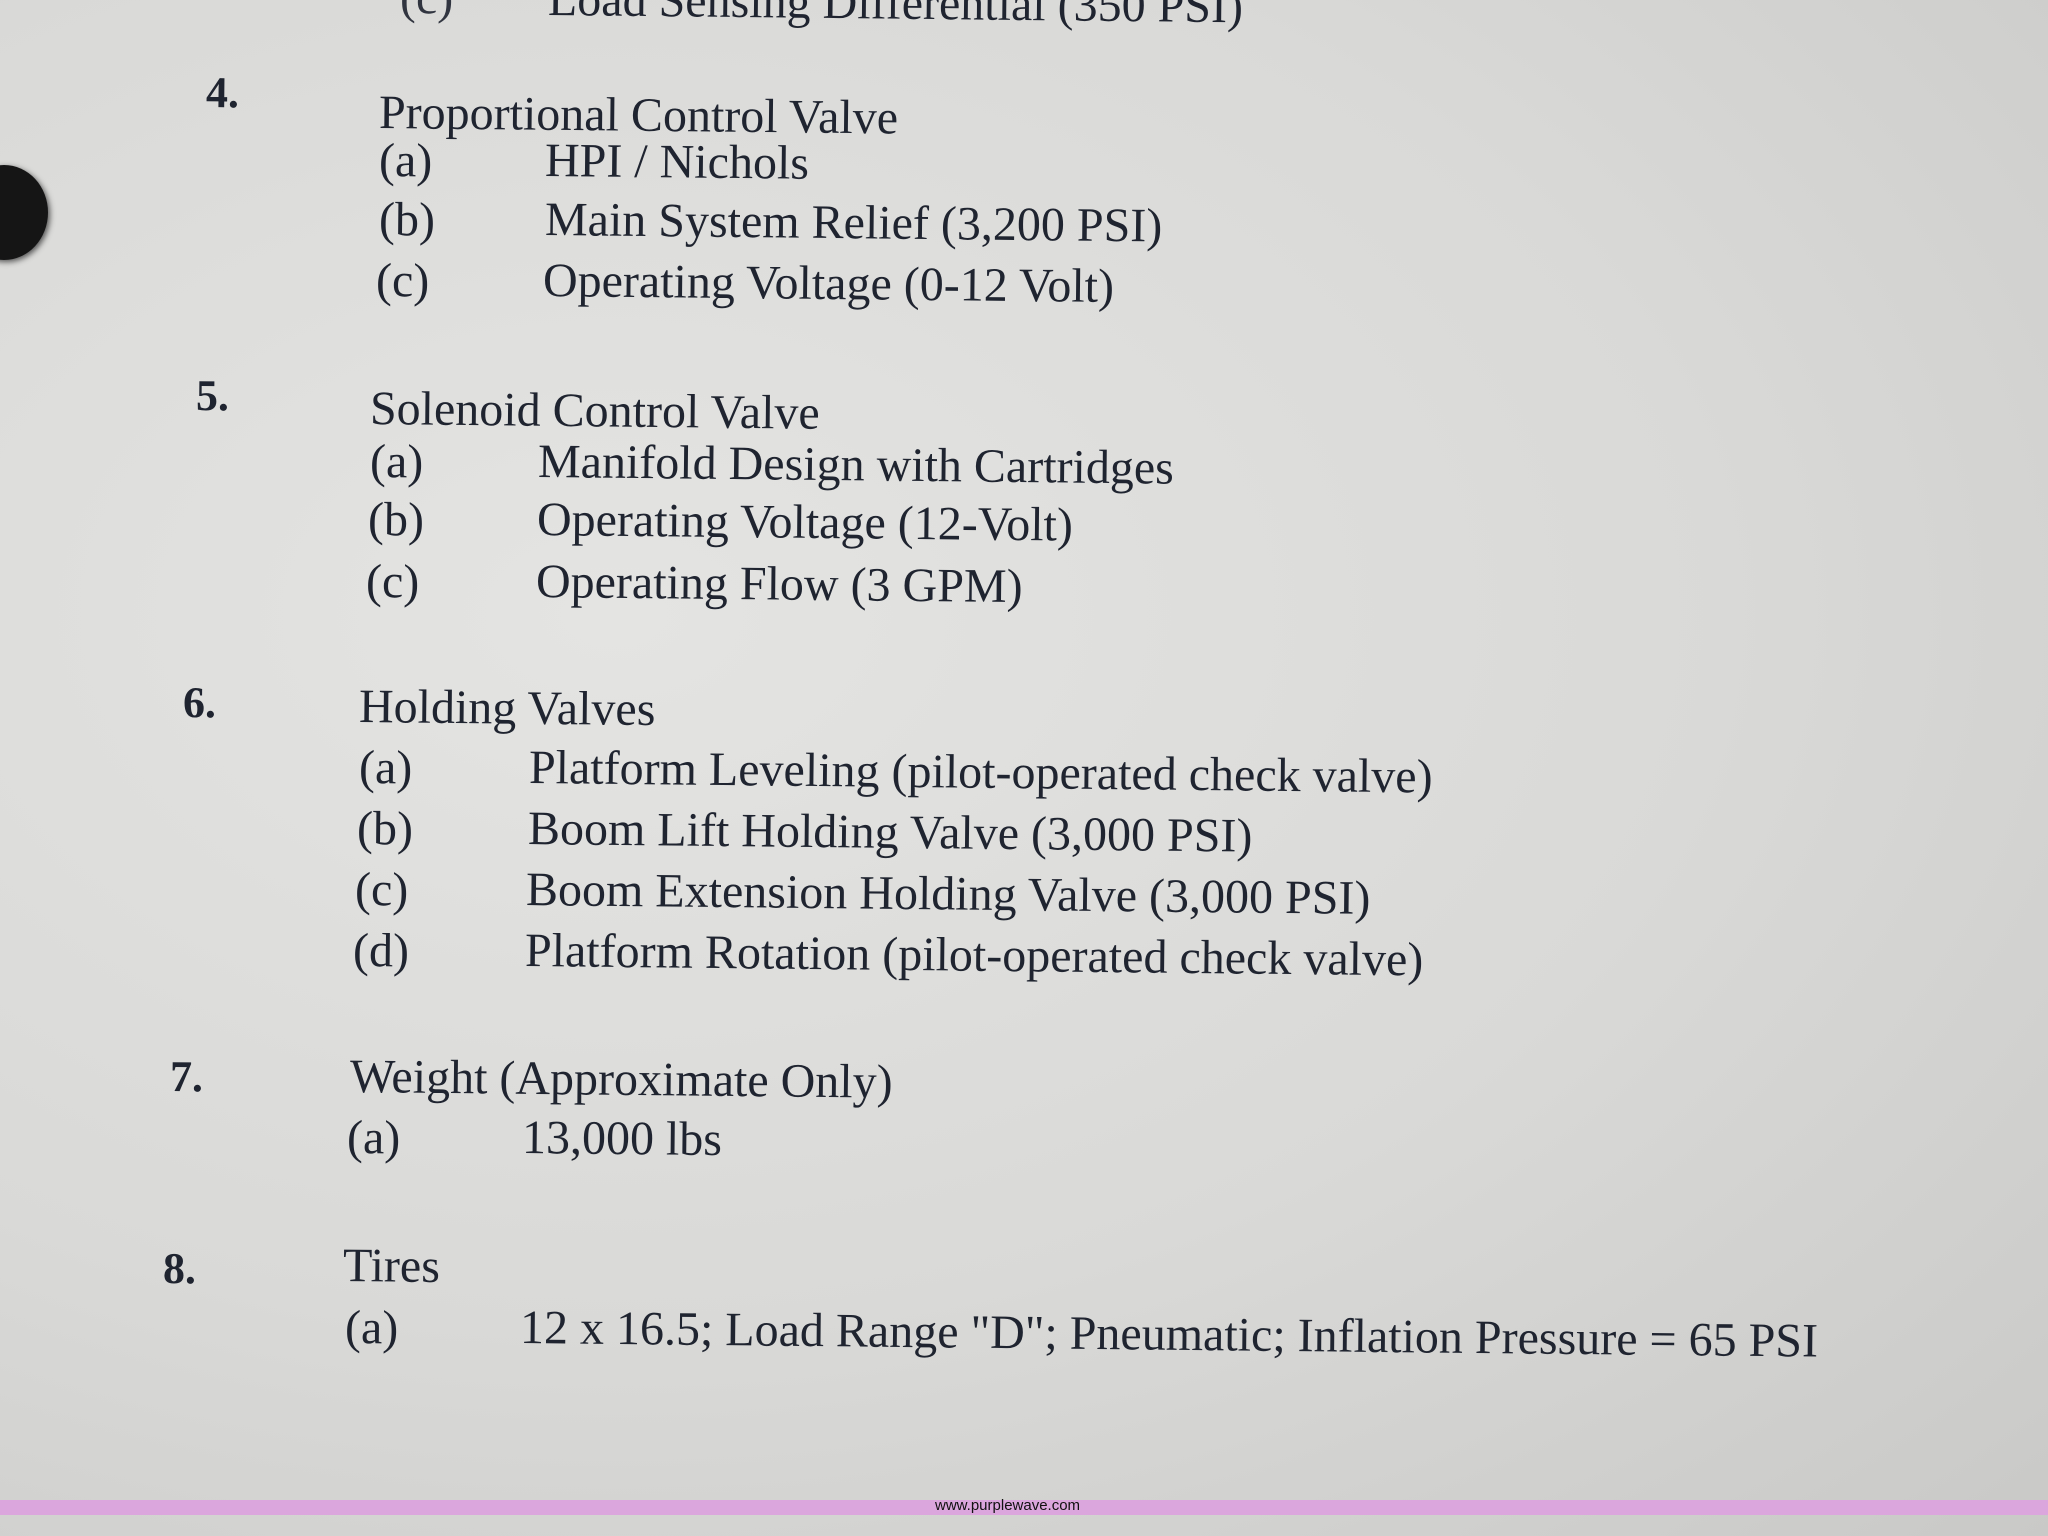 This screenshot has width=2048, height=1536. I want to click on item-text: 13,000 lbs, so click(622, 1139).